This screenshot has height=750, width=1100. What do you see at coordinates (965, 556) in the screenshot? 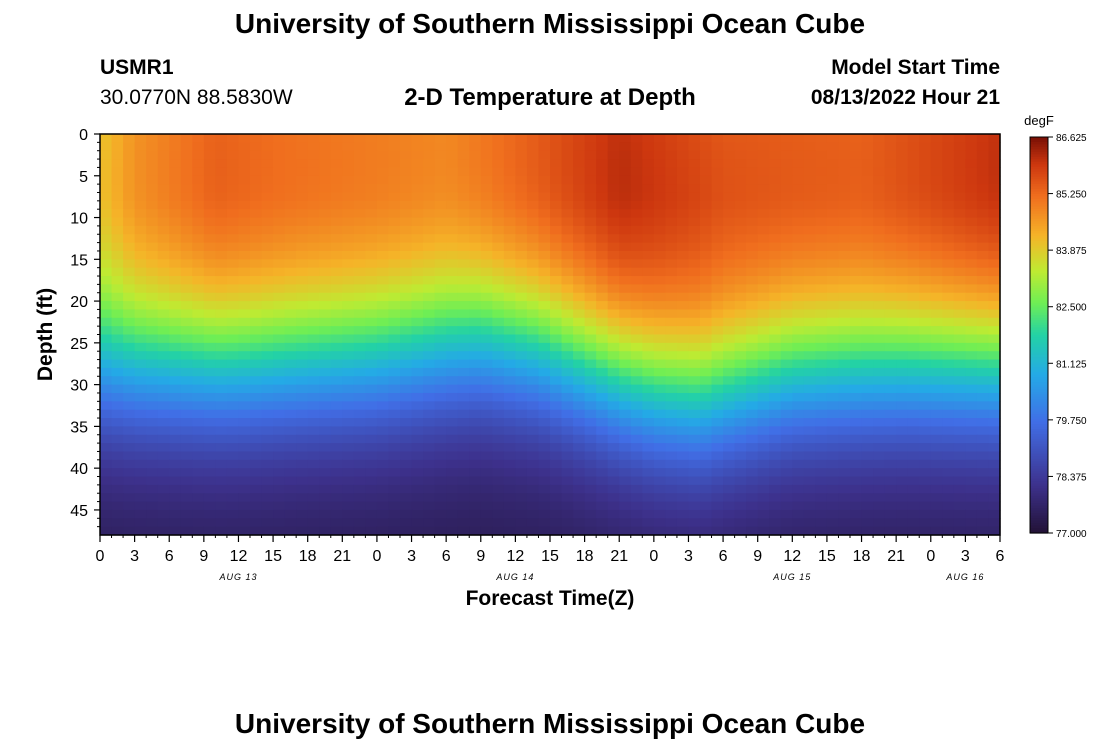
I see `x-tick-label: 3` at bounding box center [965, 556].